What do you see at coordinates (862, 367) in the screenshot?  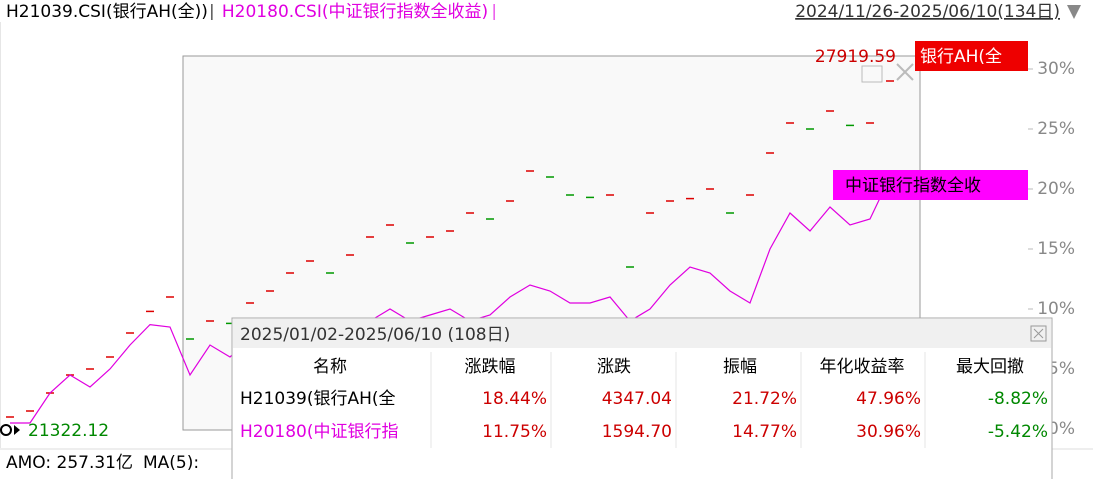 I see `column-header: 年化收益率` at bounding box center [862, 367].